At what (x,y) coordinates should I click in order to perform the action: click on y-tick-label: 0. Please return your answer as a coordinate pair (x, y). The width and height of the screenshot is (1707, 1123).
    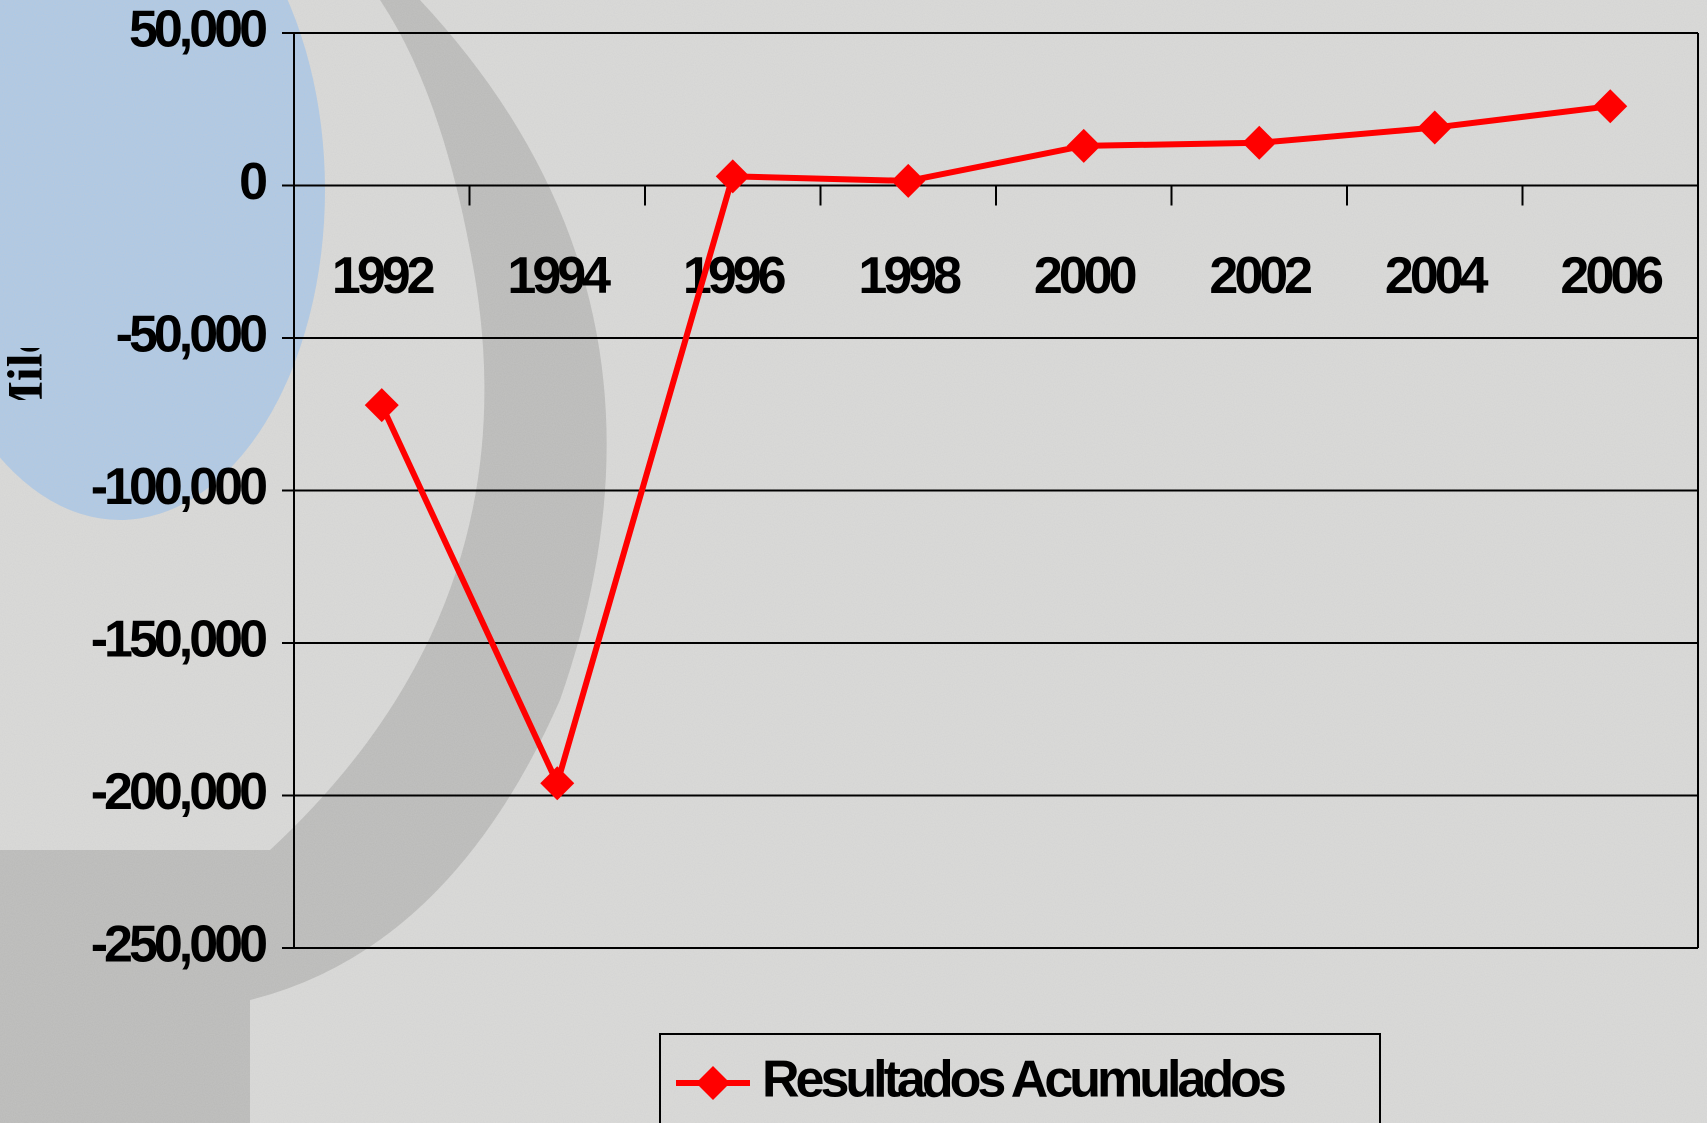
    Looking at the image, I should click on (252, 182).